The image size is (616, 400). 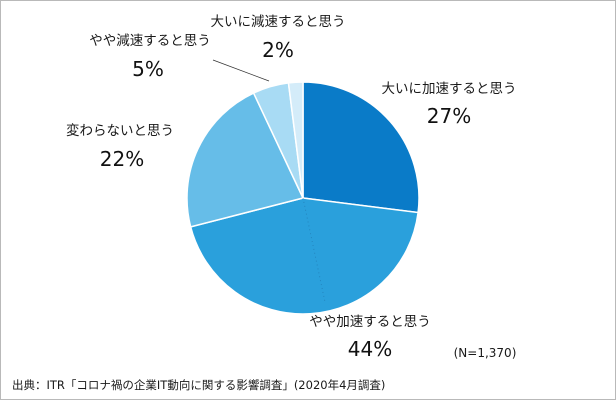 What do you see at coordinates (295, 140) in the screenshot?
I see `slice-decelerate-greatly` at bounding box center [295, 140].